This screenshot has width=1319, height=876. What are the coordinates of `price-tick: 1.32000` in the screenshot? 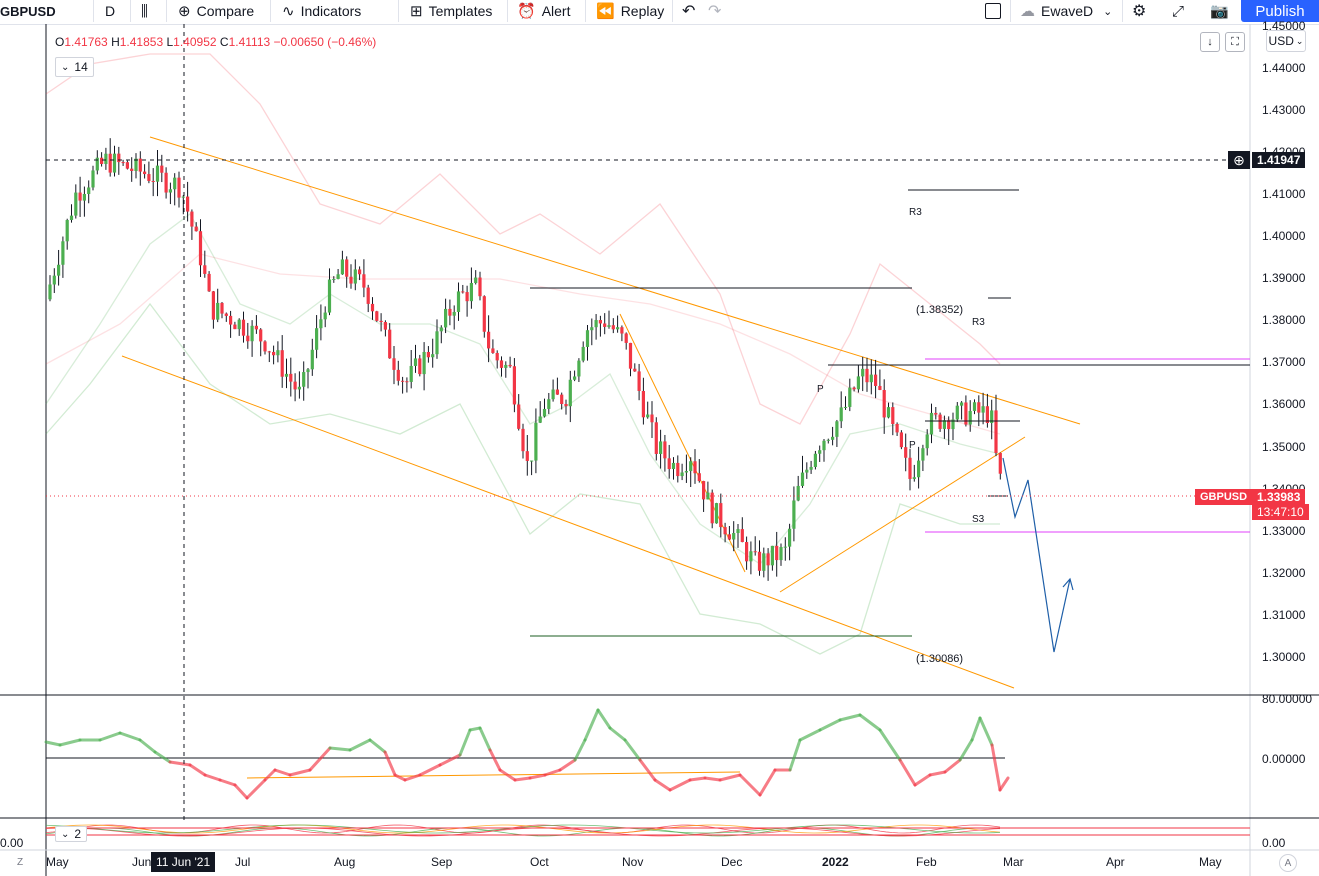 It's located at (1284, 572).